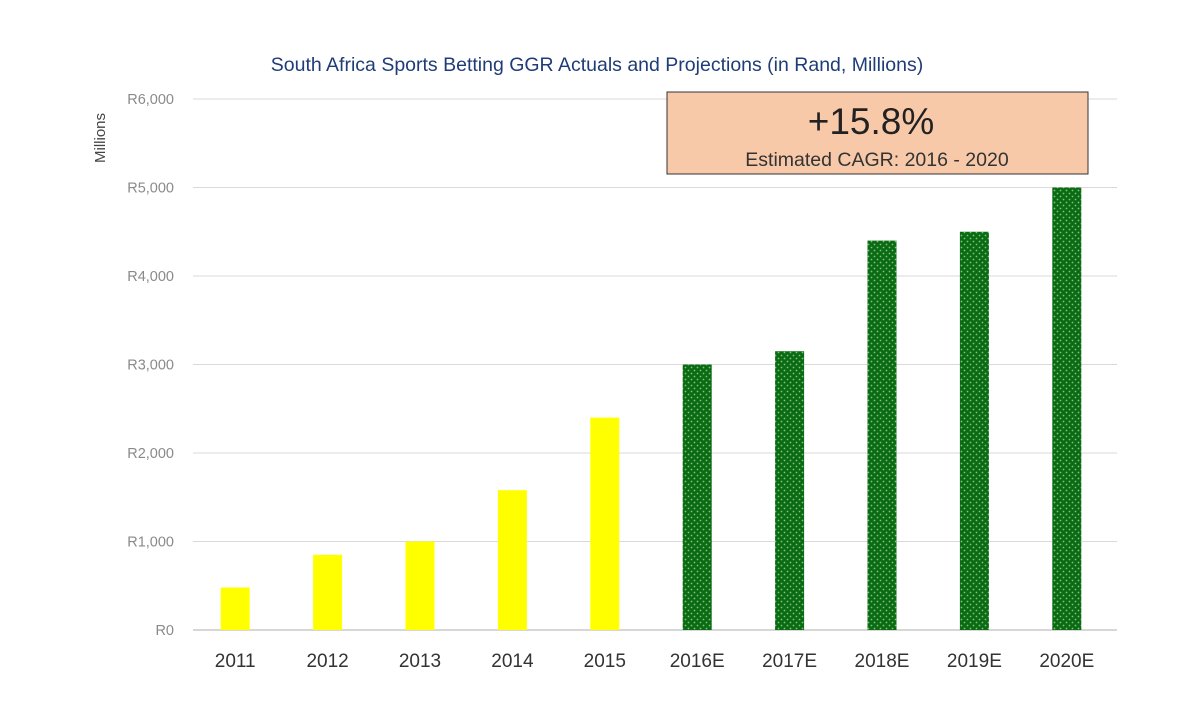 The width and height of the screenshot is (1200, 720). I want to click on cagr-callout-box, so click(877, 133).